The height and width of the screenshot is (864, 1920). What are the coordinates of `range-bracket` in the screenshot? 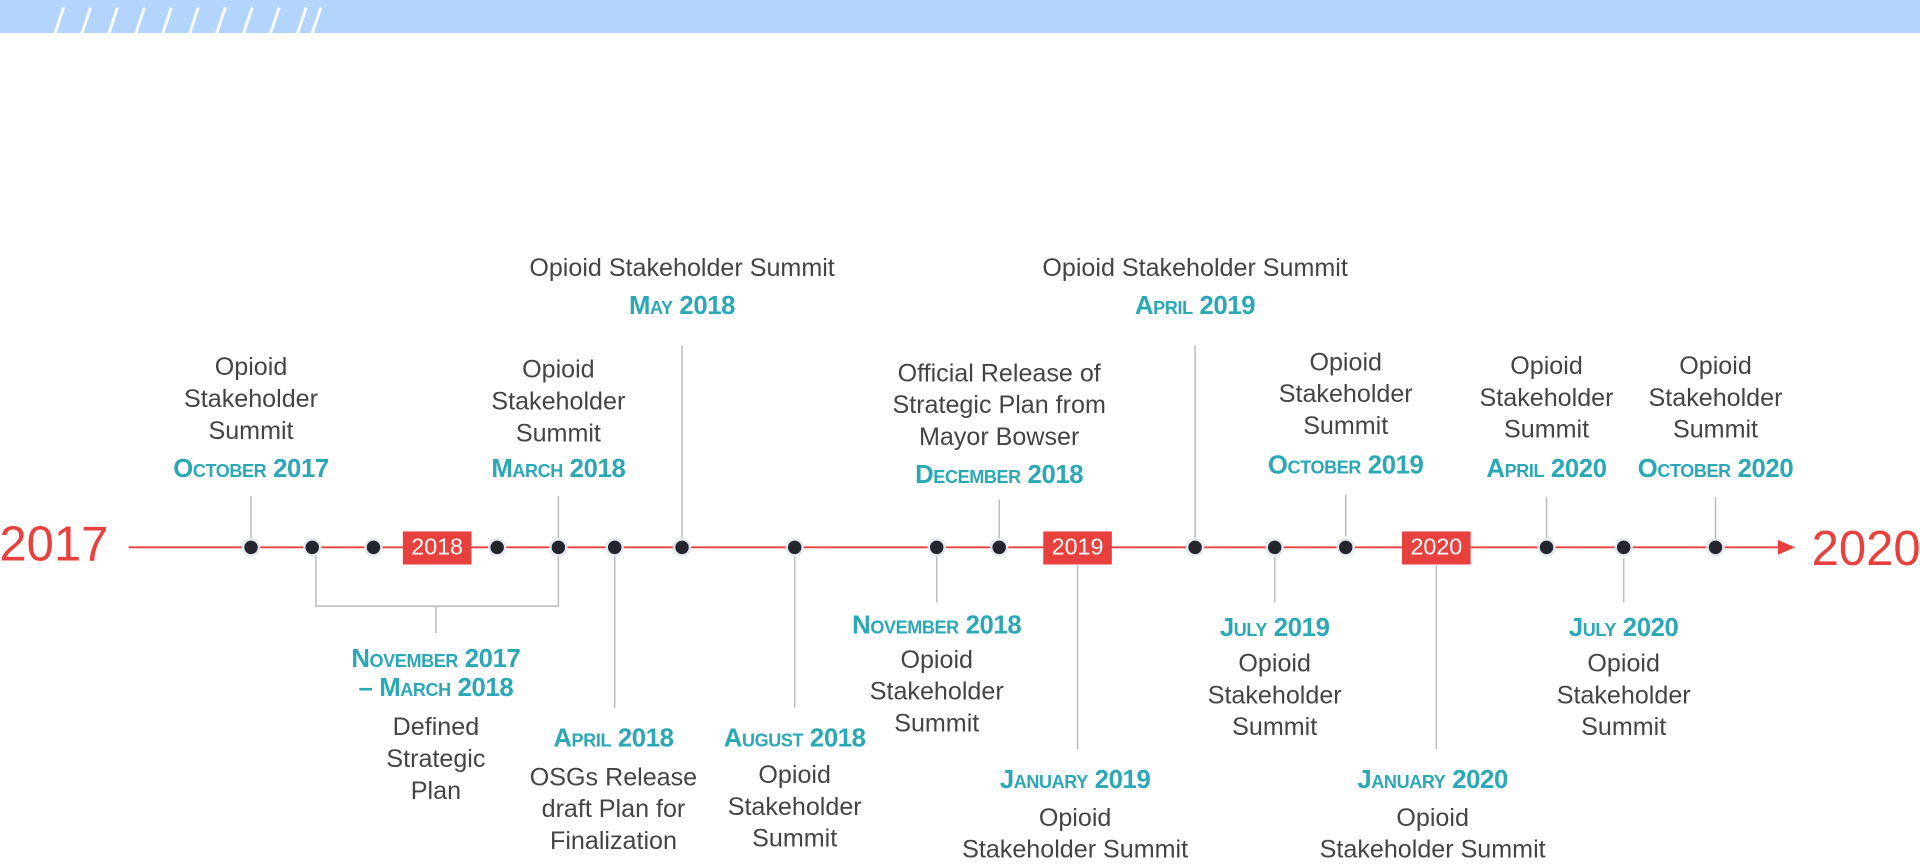 It's located at (437, 593).